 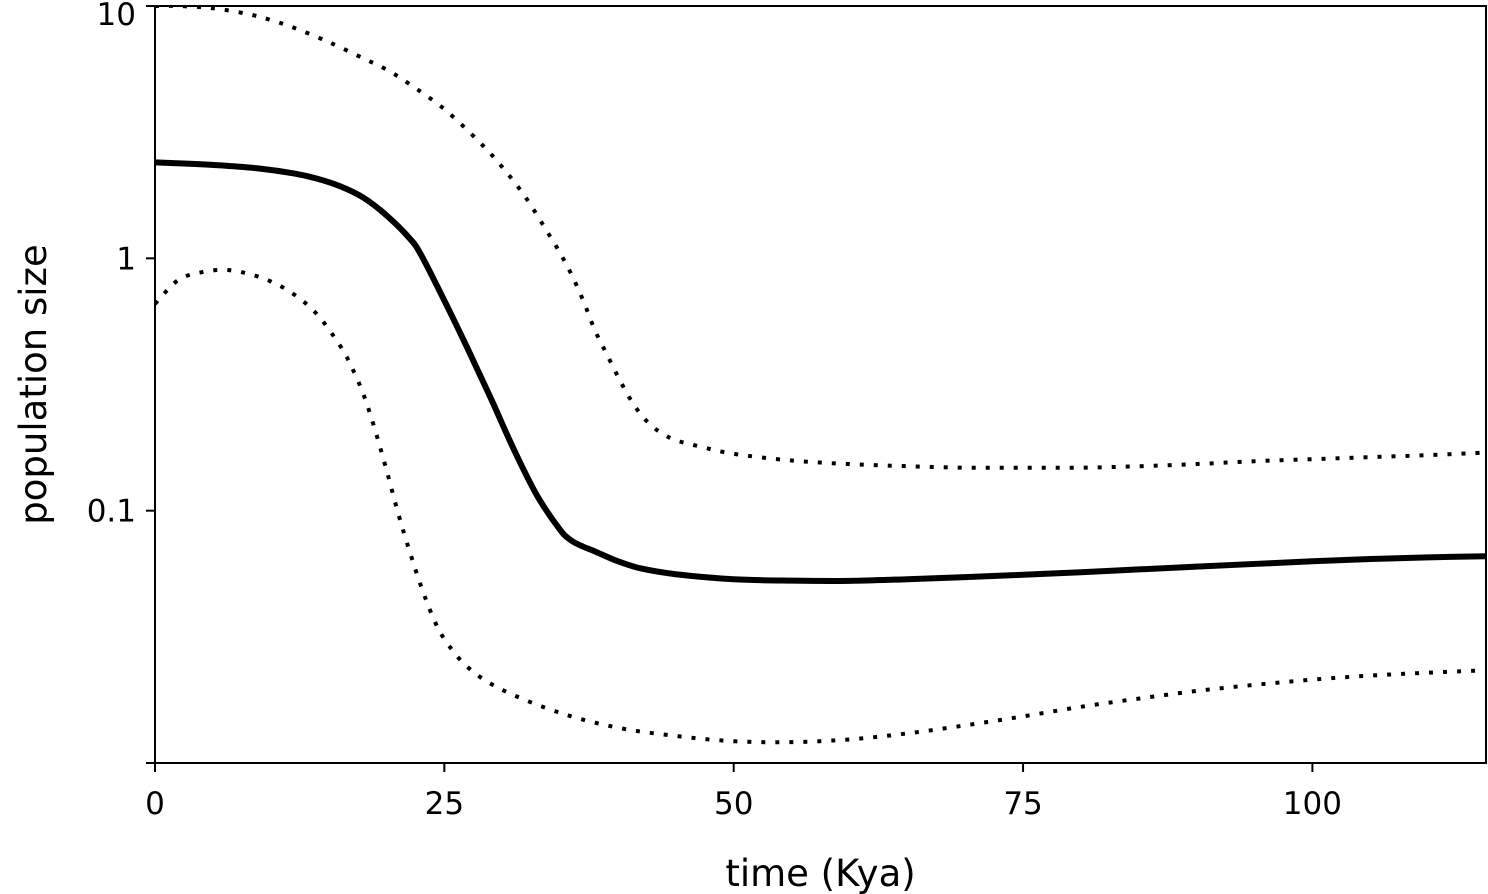 I want to click on x-tick-label: 75, so click(x=1022, y=804).